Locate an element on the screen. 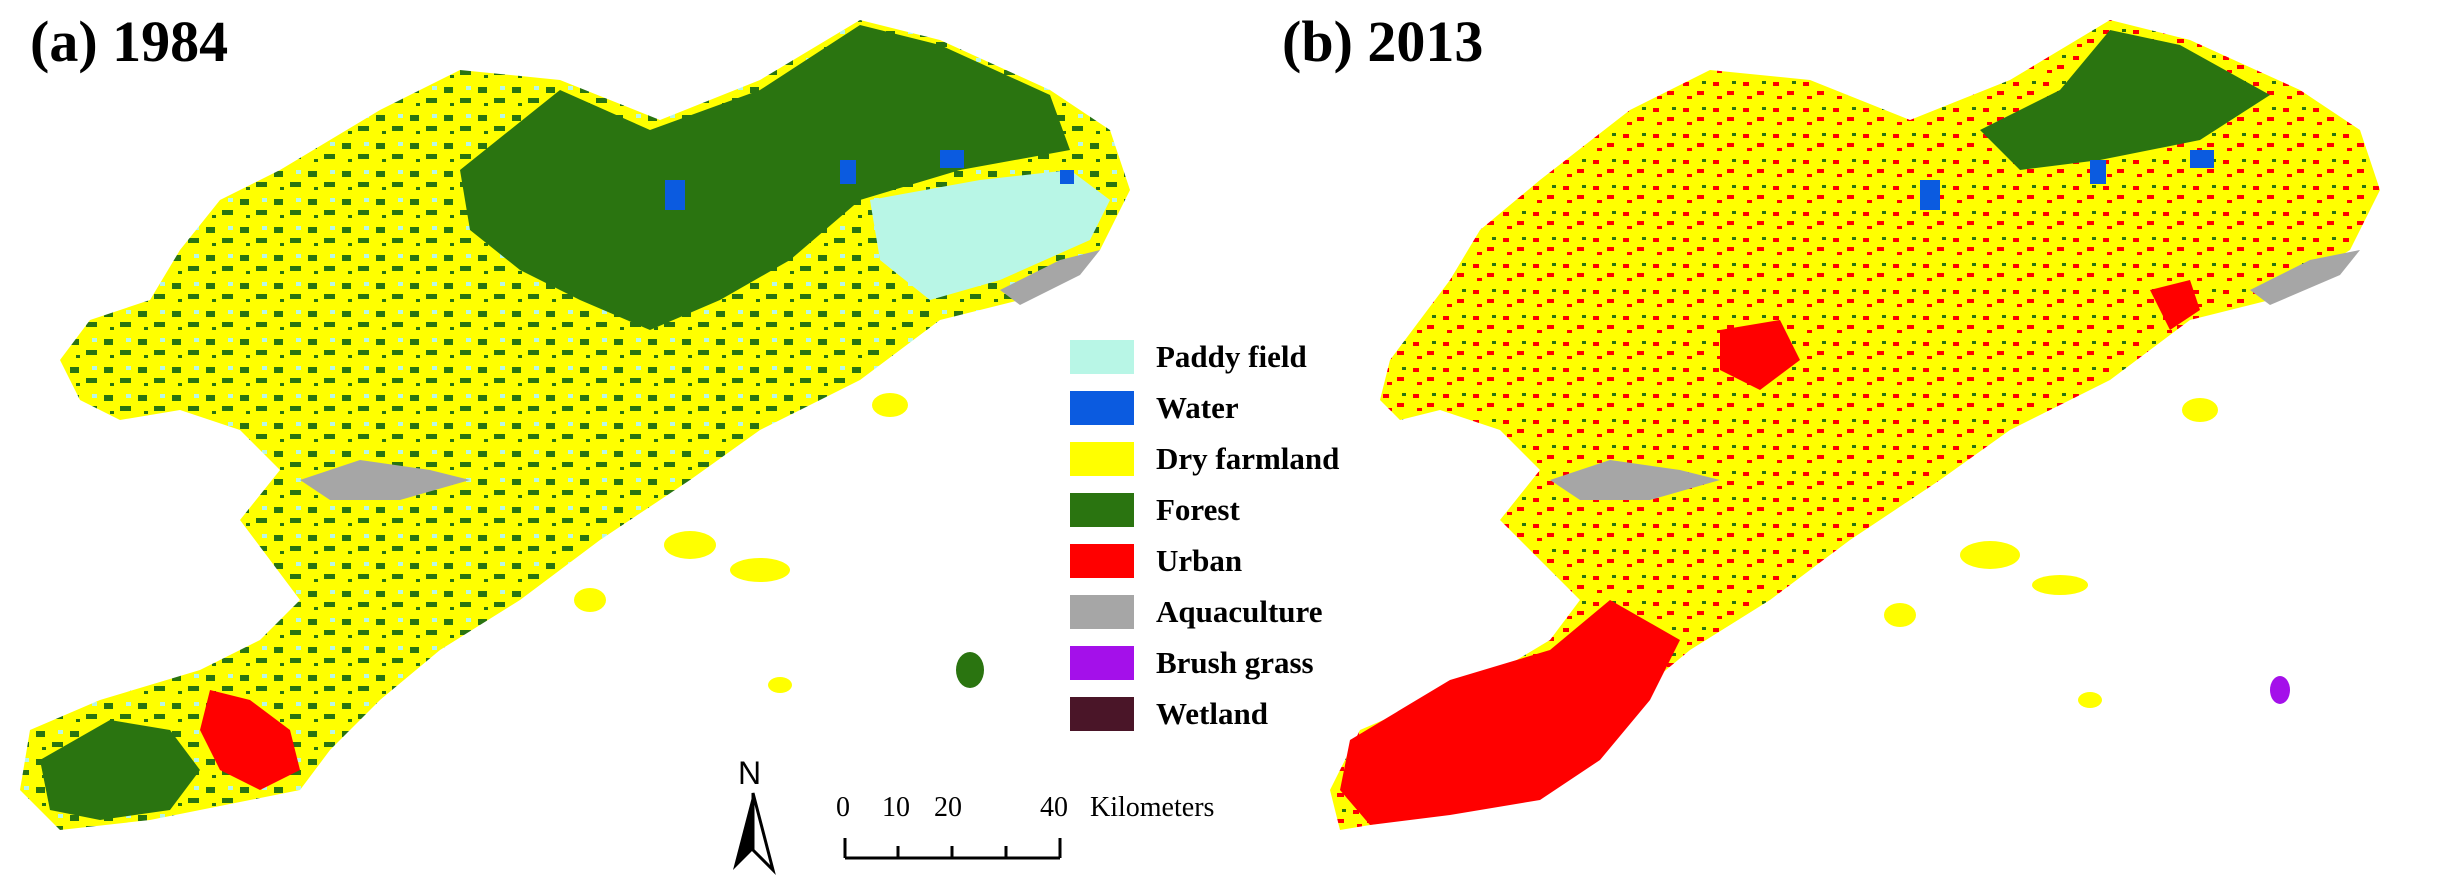 The image size is (2450, 890). map-1984-aquaculture-coast is located at coordinates (1050, 277).